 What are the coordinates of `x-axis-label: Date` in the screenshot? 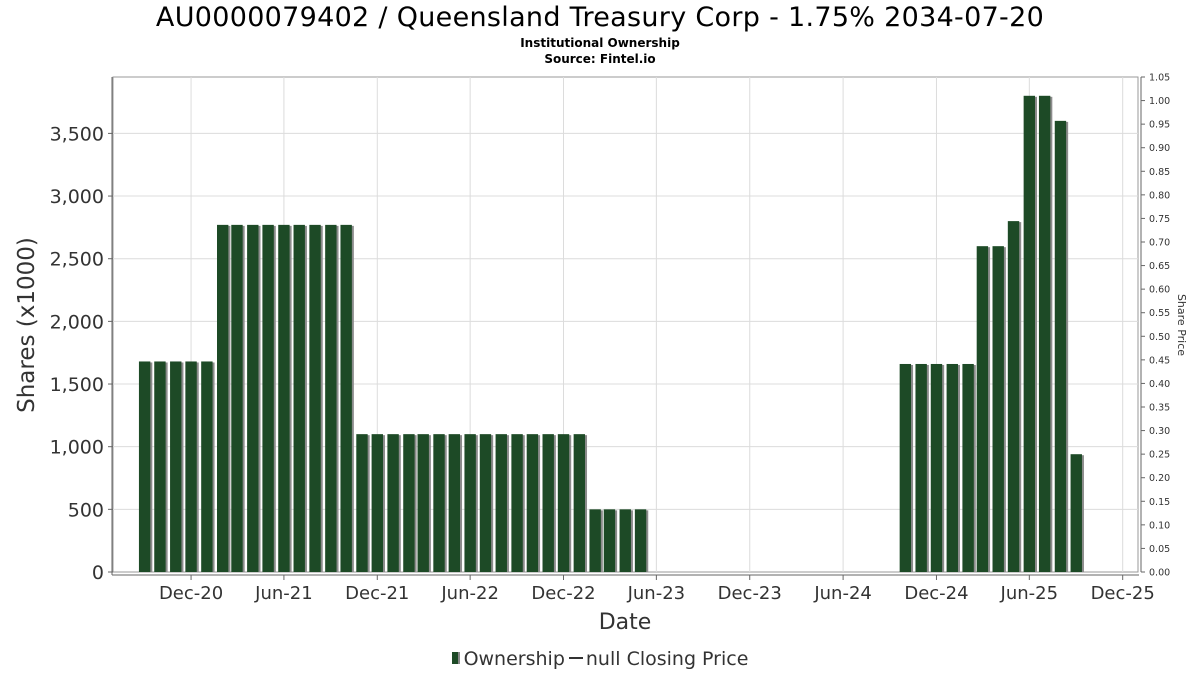 It's located at (625, 622).